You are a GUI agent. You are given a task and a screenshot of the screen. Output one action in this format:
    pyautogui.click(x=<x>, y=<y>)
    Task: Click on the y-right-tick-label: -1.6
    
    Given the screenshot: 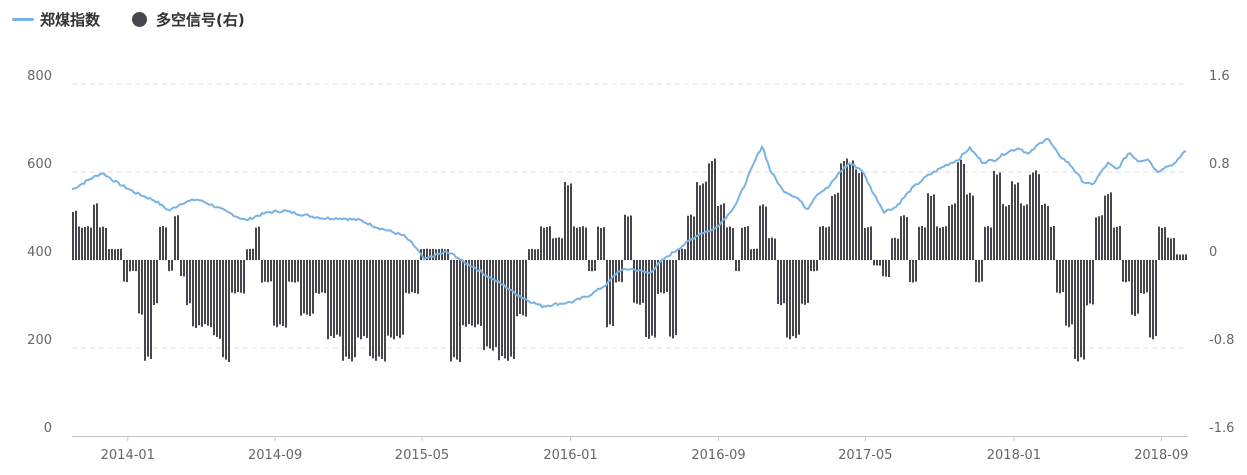 What is the action you would take?
    pyautogui.click(x=1221, y=428)
    